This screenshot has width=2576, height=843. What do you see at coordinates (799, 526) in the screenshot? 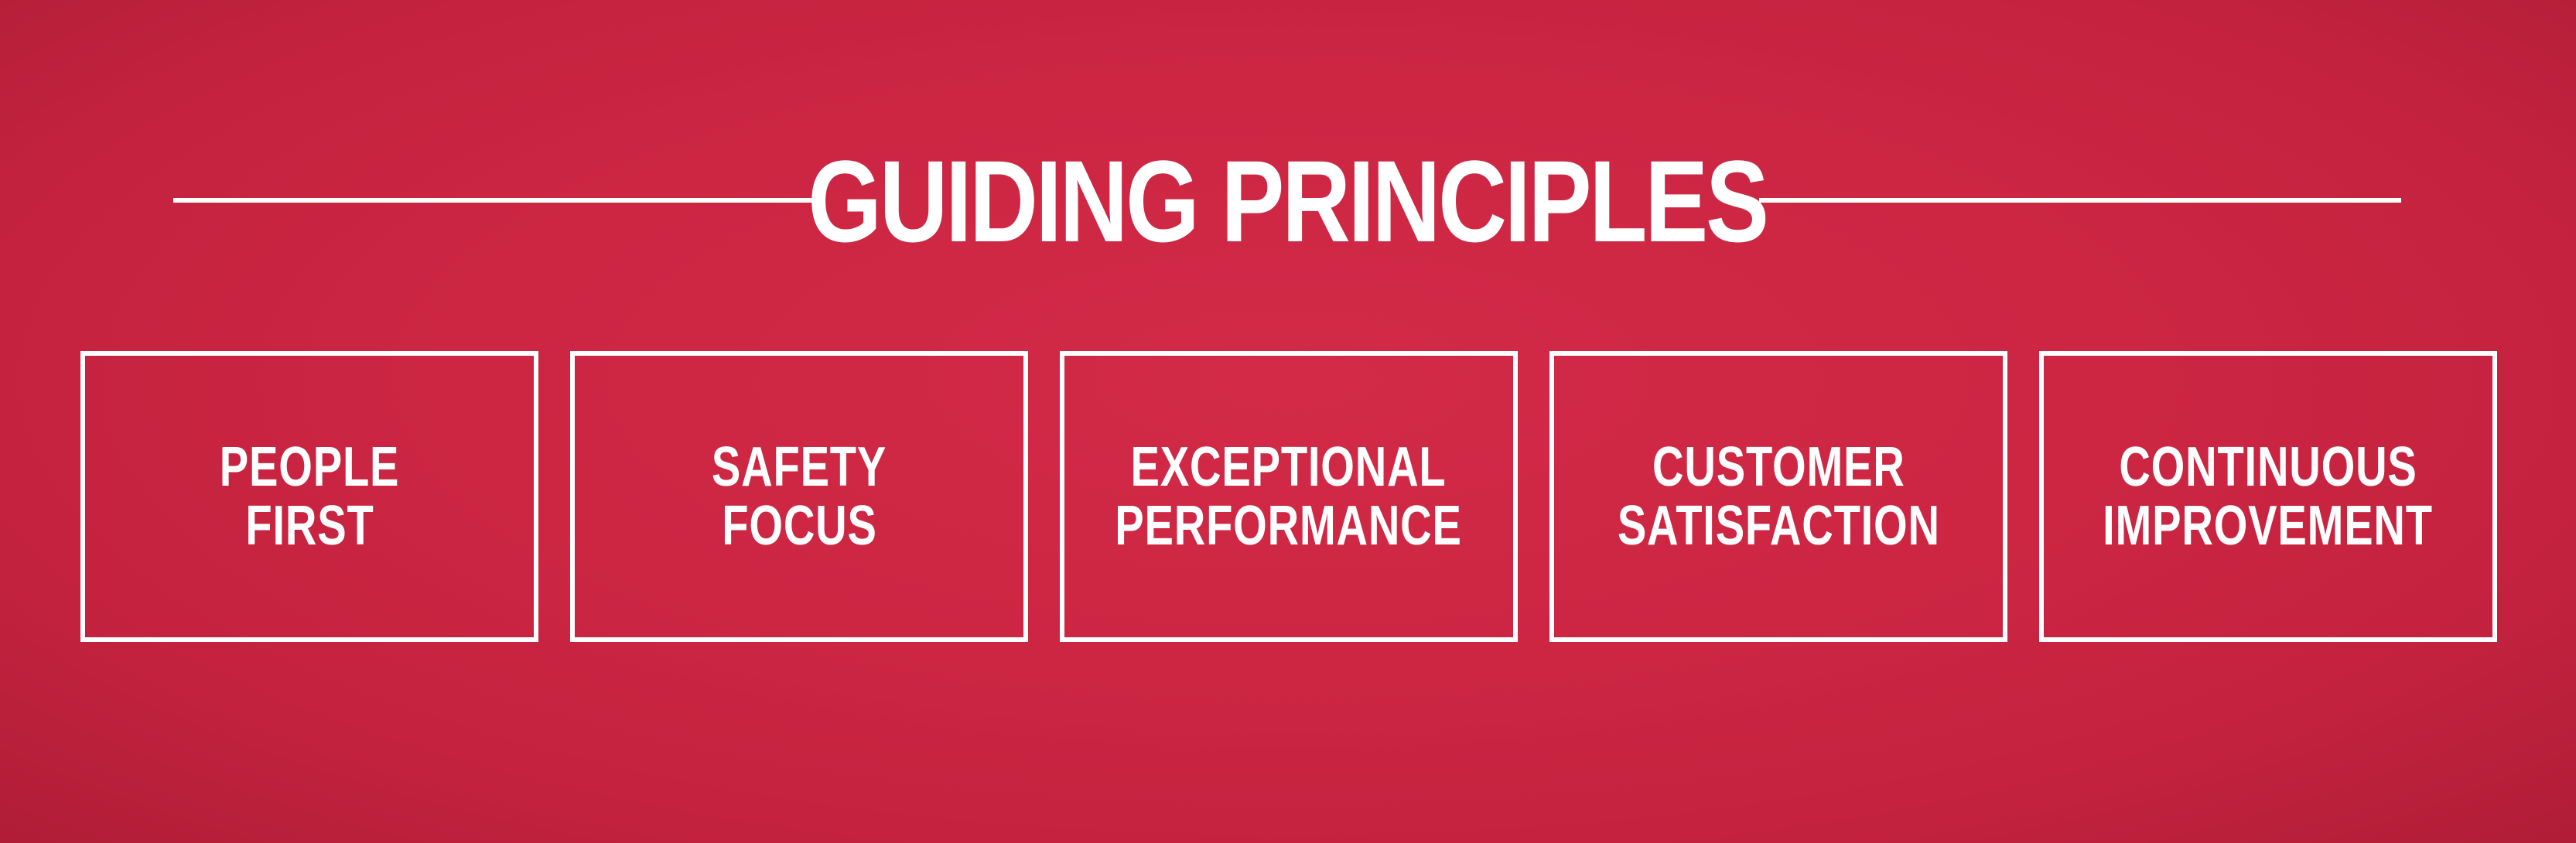
I see `principle-line-2: FOCUS` at bounding box center [799, 526].